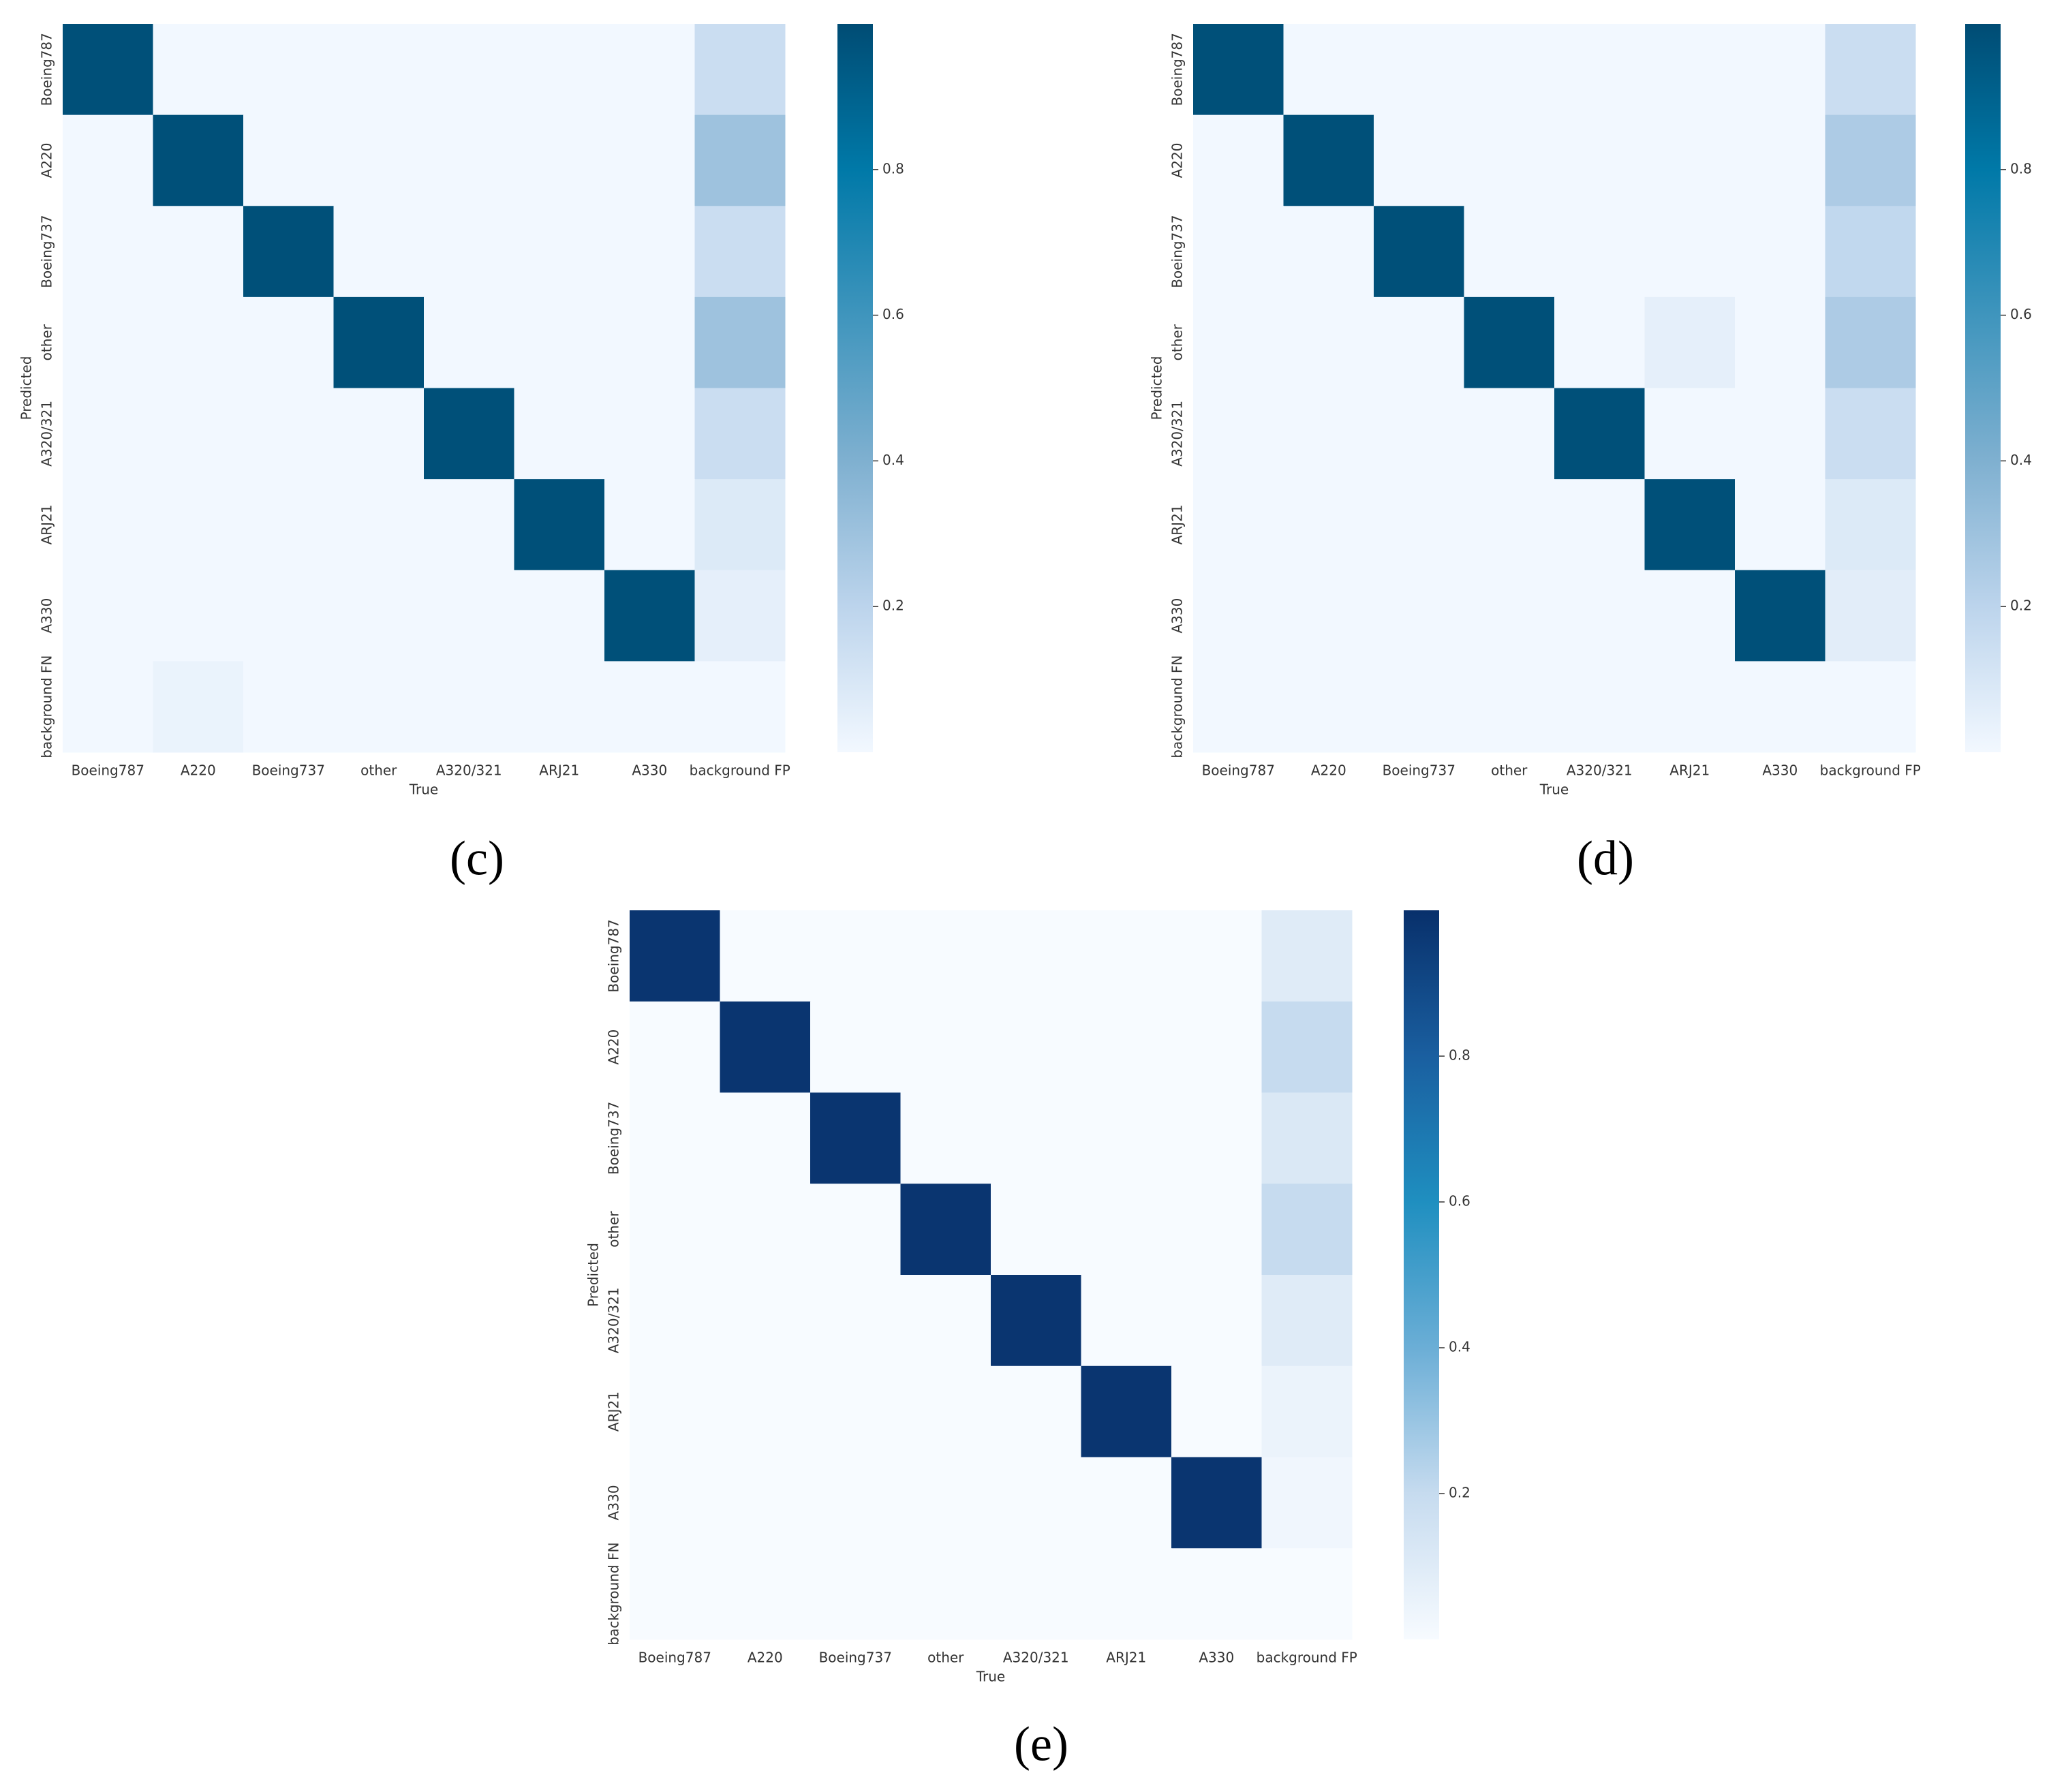  I want to click on y-axis-label: Predicted, so click(593, 1275).